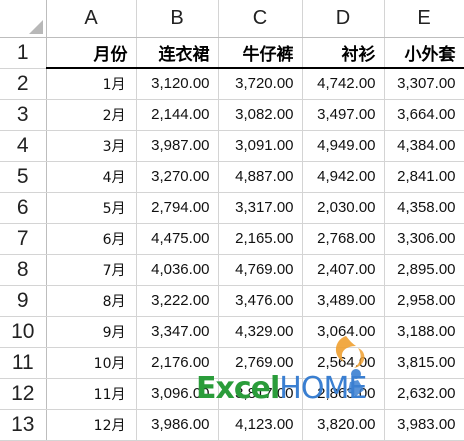 The width and height of the screenshot is (464, 441). Describe the element at coordinates (343, 270) in the screenshot. I see `cell-d8: 2,407.00` at that location.